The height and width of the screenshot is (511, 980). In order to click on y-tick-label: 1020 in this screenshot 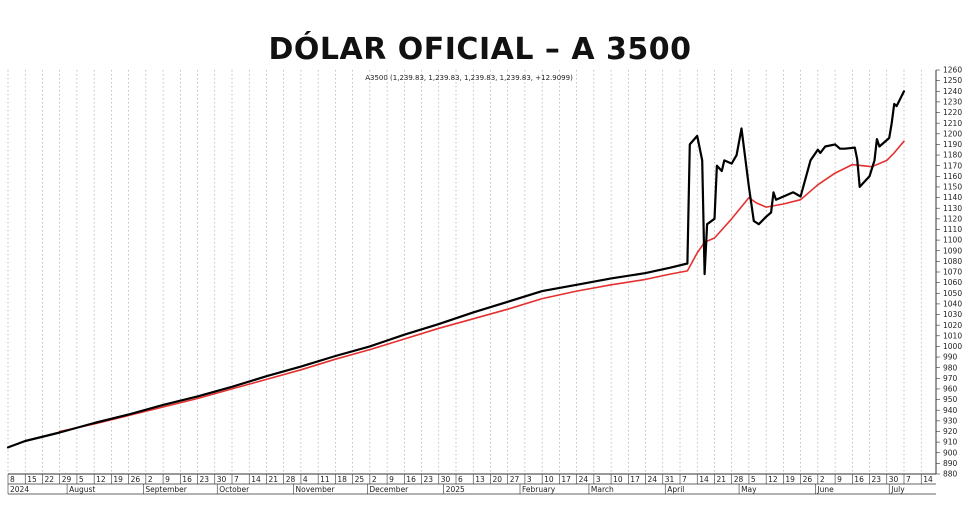, I will do `click(952, 325)`.